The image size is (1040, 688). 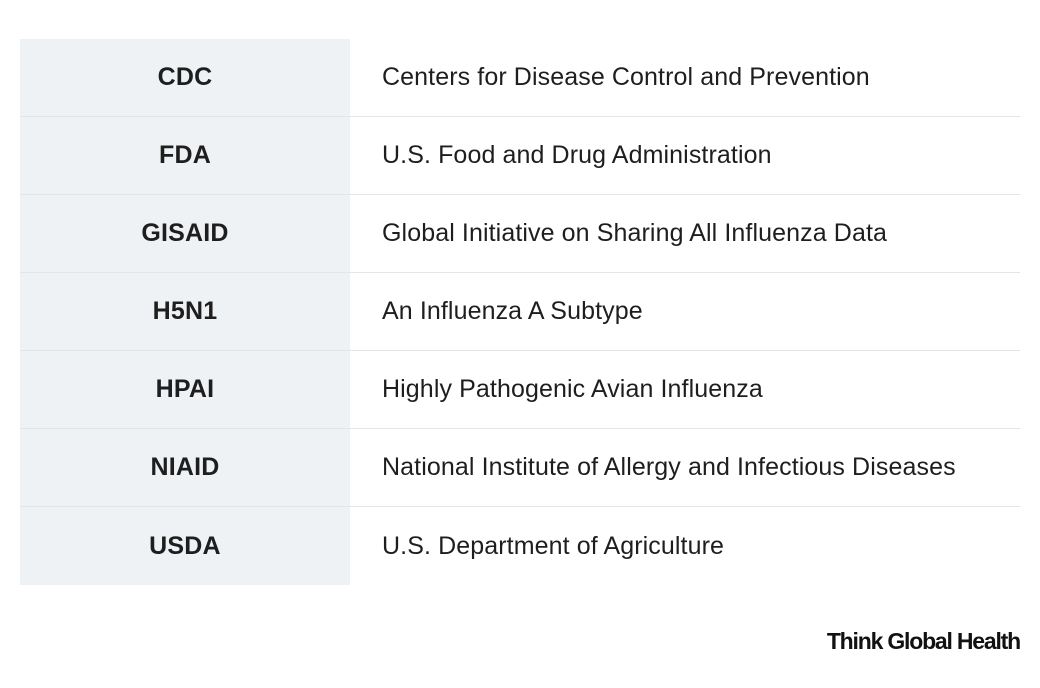 What do you see at coordinates (572, 389) in the screenshot?
I see `definition-cell: Highly Pathogenic Avian Influenza` at bounding box center [572, 389].